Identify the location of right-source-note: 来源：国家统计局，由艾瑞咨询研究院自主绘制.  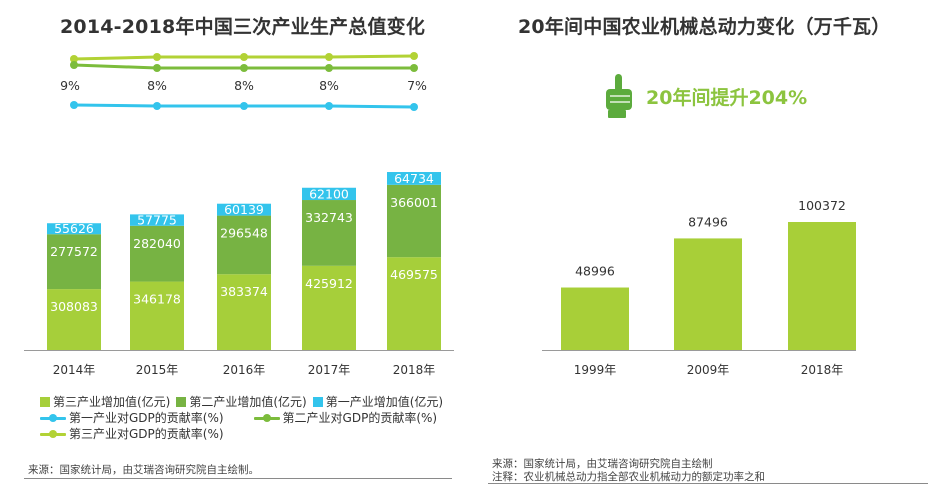
(602, 464).